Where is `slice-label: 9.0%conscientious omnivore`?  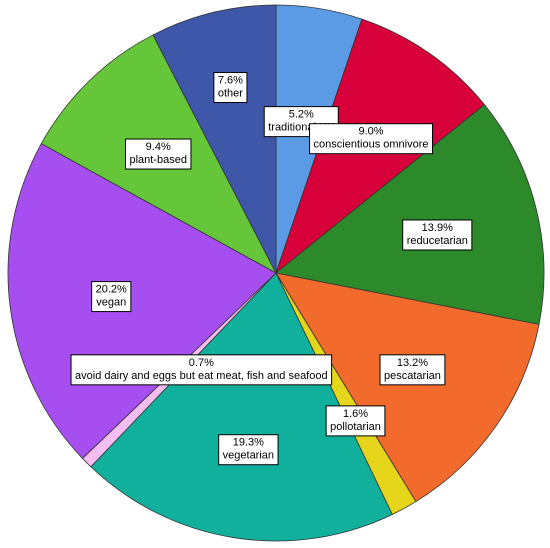 slice-label: 9.0%conscientious omnivore is located at coordinates (371, 139).